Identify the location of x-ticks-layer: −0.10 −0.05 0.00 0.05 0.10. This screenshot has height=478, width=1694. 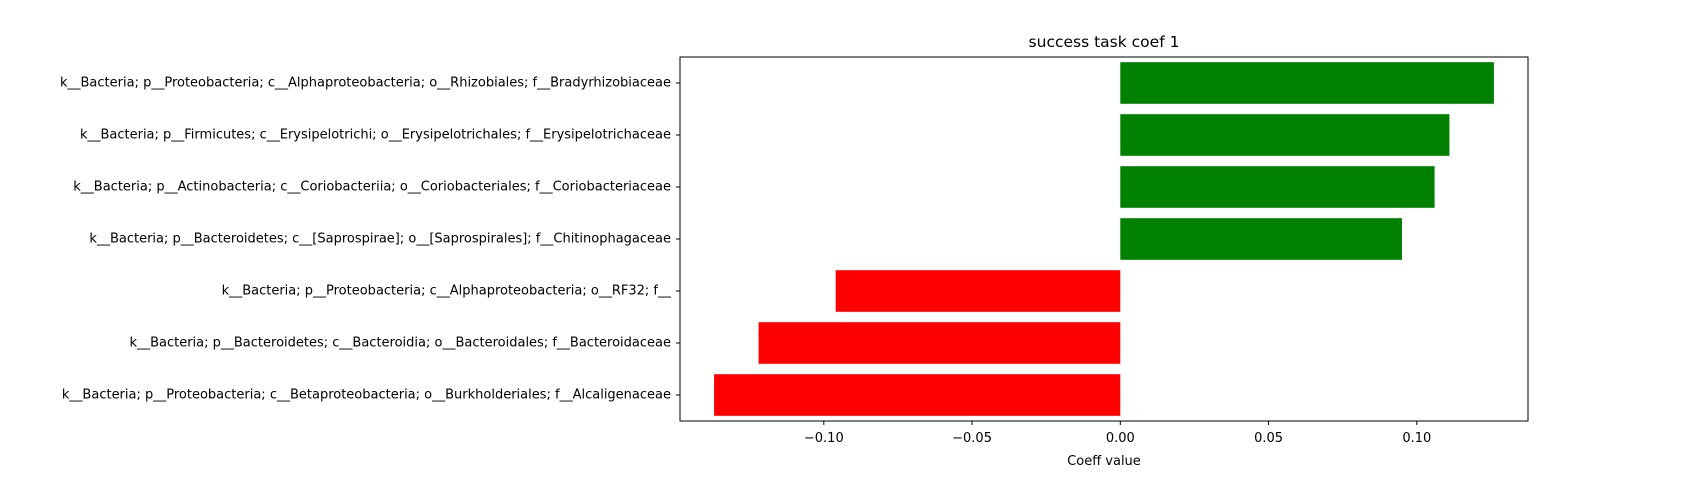
(1117, 433).